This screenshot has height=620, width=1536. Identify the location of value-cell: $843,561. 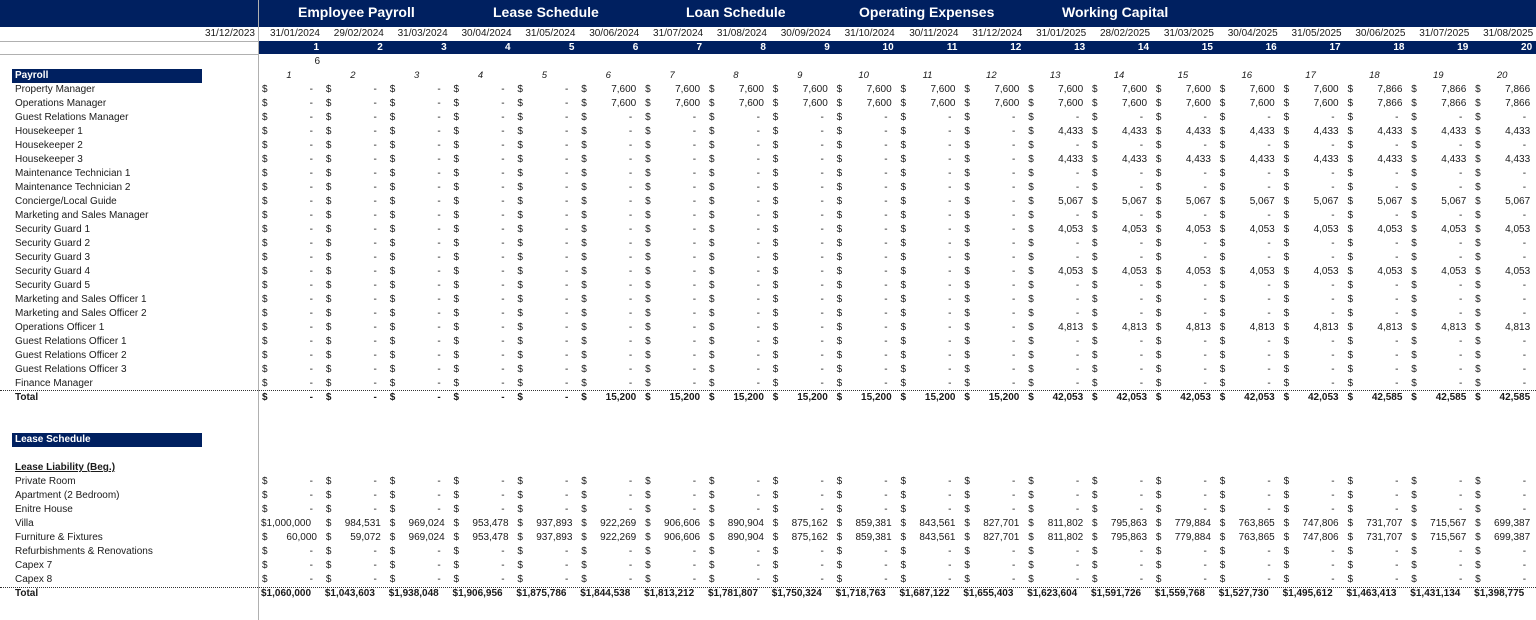
(930, 538).